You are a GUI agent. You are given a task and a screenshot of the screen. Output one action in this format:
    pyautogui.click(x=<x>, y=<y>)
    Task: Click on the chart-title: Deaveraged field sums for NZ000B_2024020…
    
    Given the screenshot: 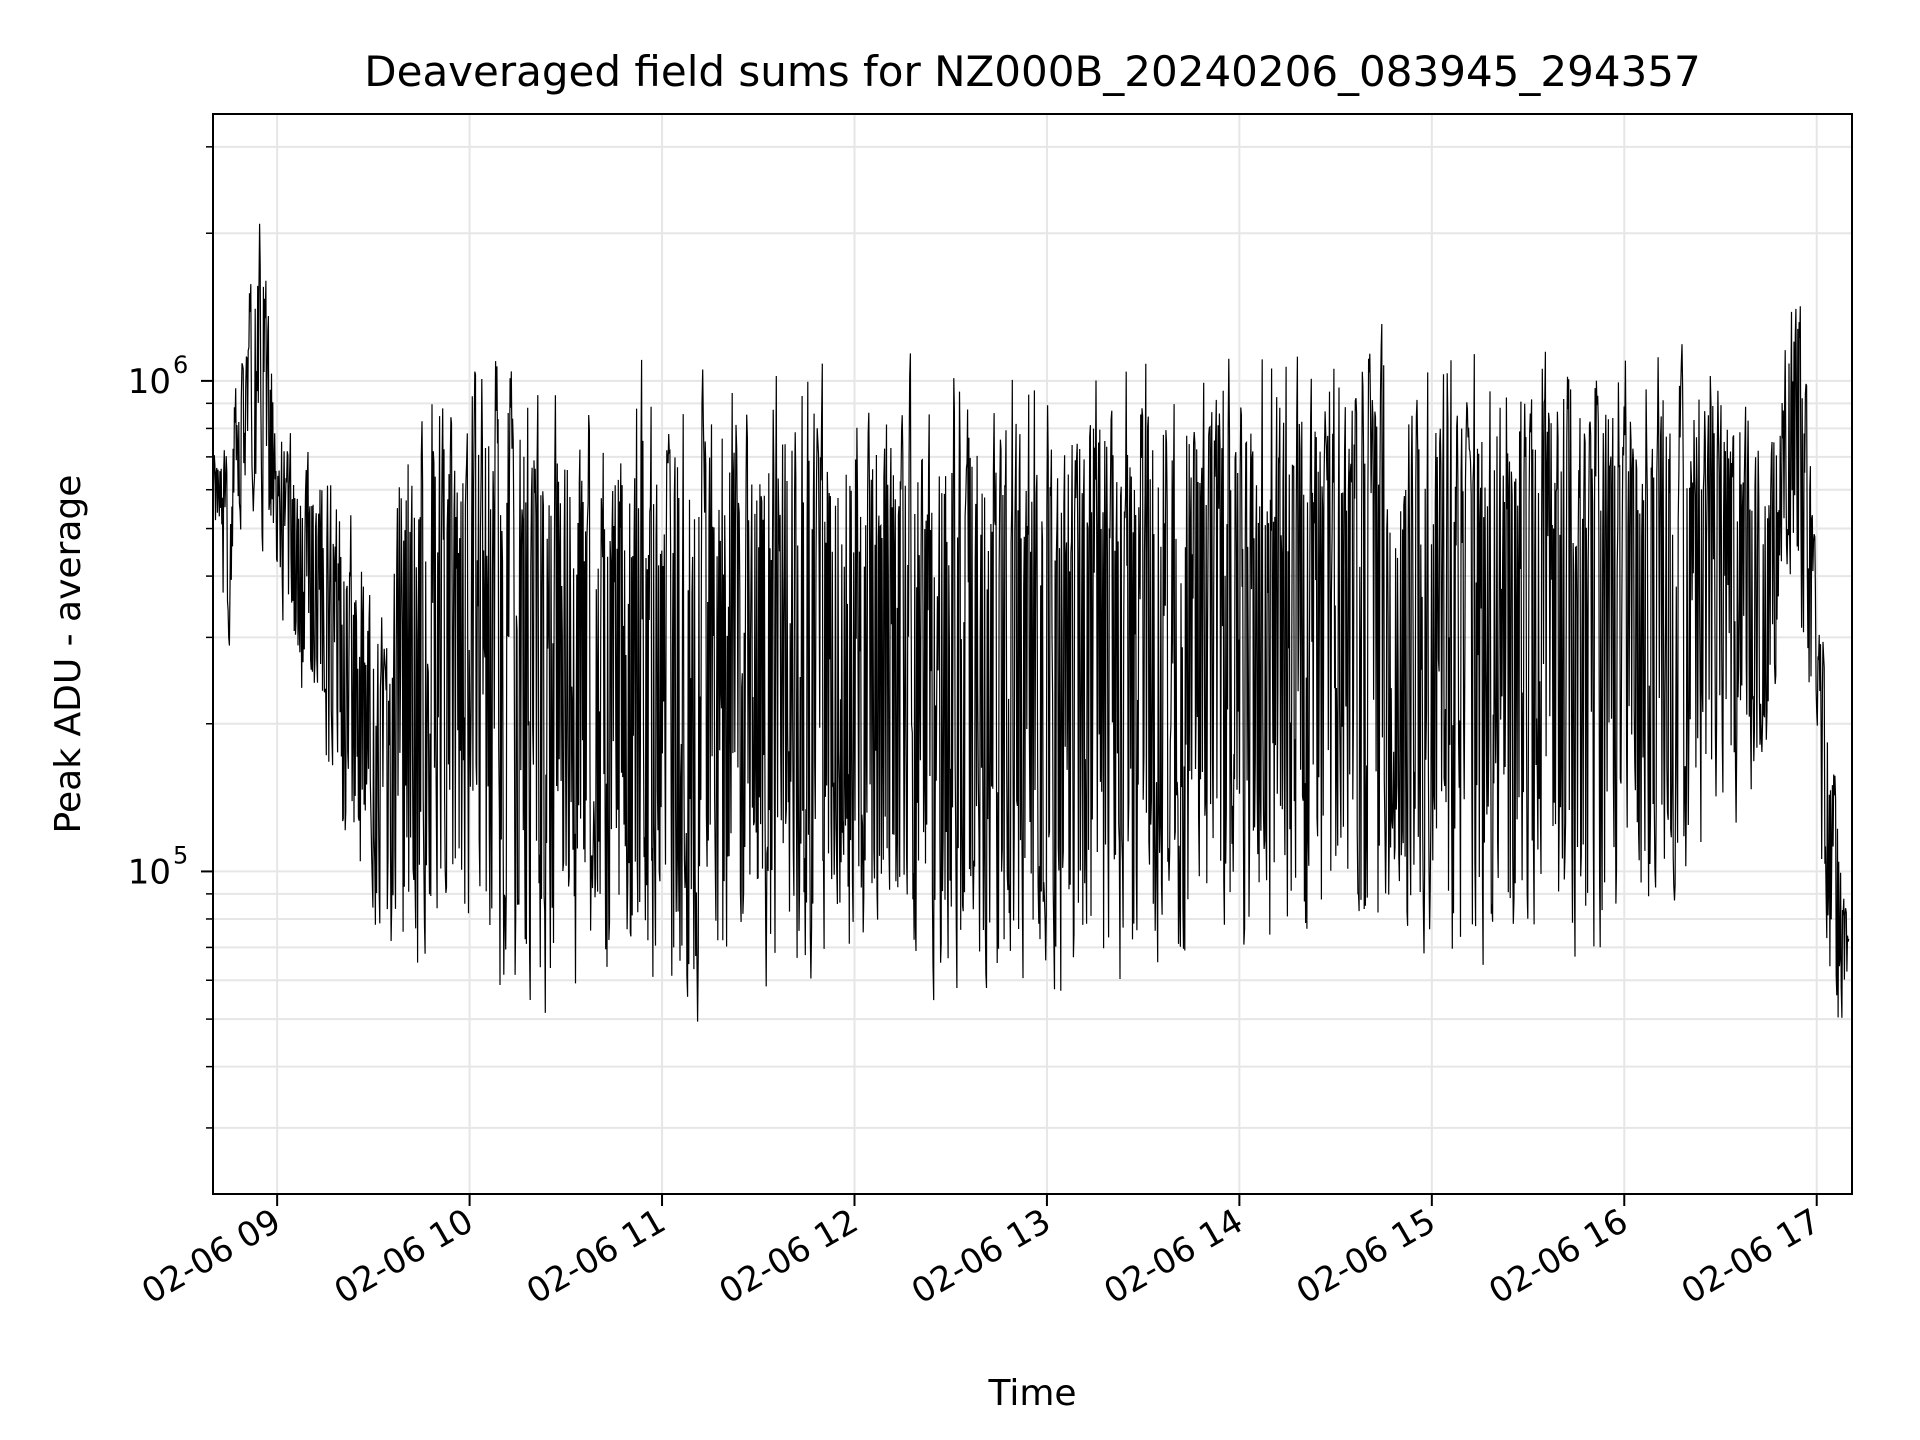 What is the action you would take?
    pyautogui.click(x=1032, y=71)
    